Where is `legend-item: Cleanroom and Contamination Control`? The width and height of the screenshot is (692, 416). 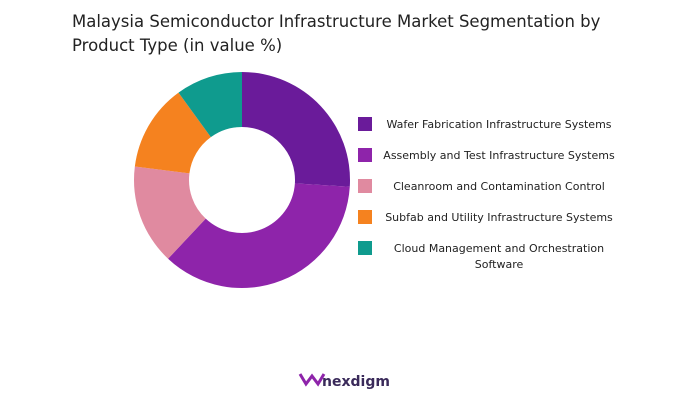
legend-item: Cleanroom and Contamination Control is located at coordinates (489, 191).